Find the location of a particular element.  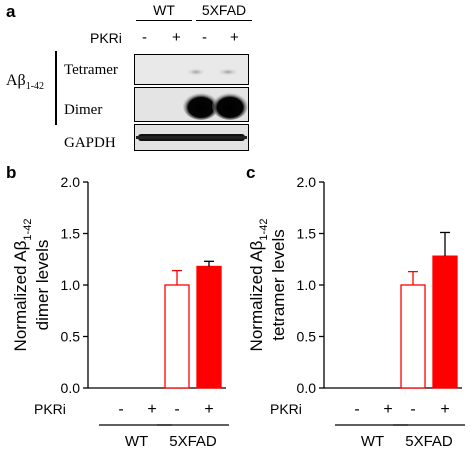

chart-b-sign-0: - is located at coordinates (120, 409).